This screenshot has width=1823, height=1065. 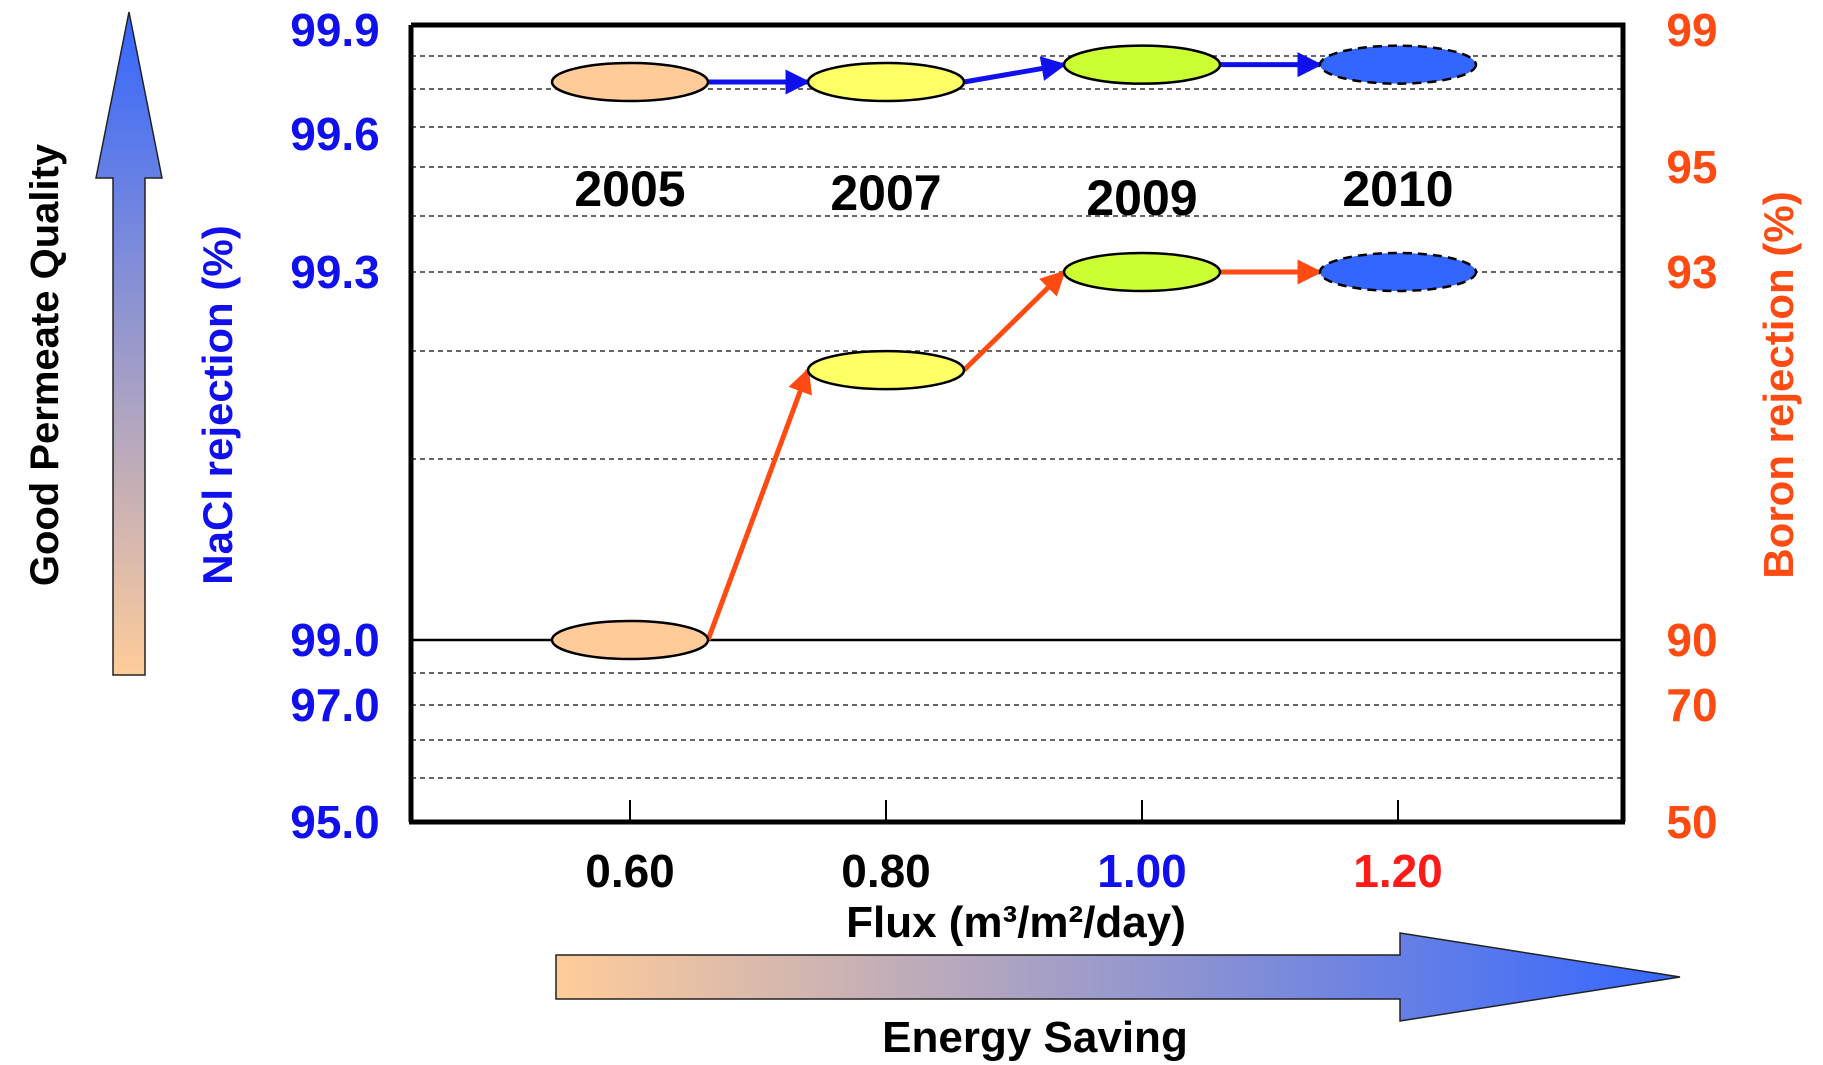 What do you see at coordinates (886, 370) in the screenshot?
I see `boron-point-2007` at bounding box center [886, 370].